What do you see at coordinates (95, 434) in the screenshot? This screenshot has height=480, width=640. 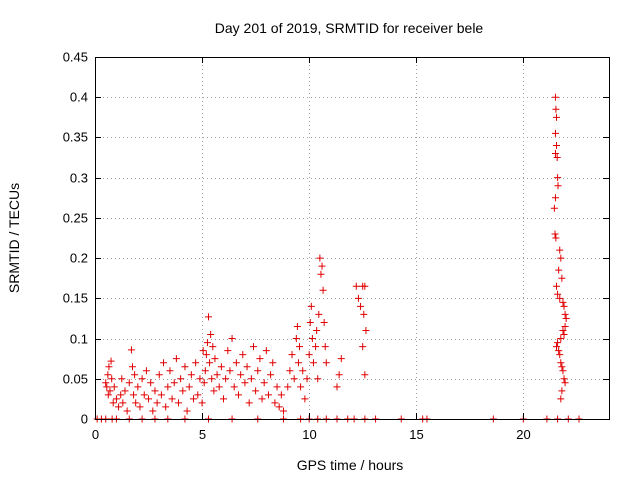 I see `x-tick-label: 0` at bounding box center [95, 434].